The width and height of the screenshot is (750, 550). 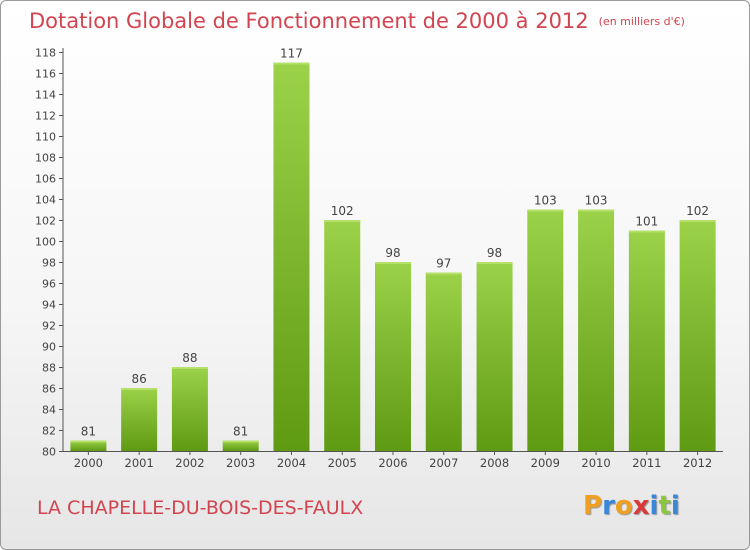 I want to click on y-tick-label: 96, so click(x=49, y=284).